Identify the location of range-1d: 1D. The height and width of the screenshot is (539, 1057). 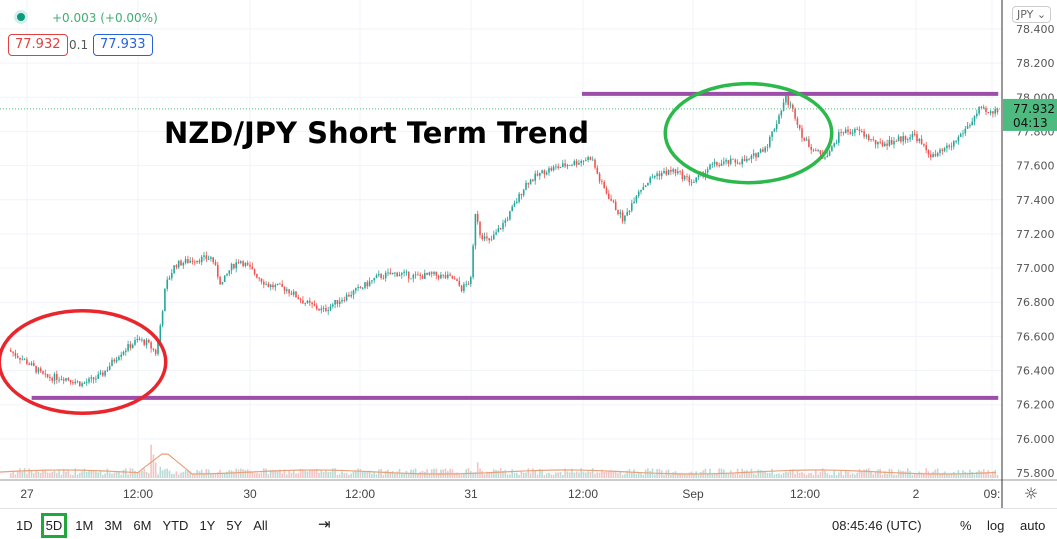
(24, 525).